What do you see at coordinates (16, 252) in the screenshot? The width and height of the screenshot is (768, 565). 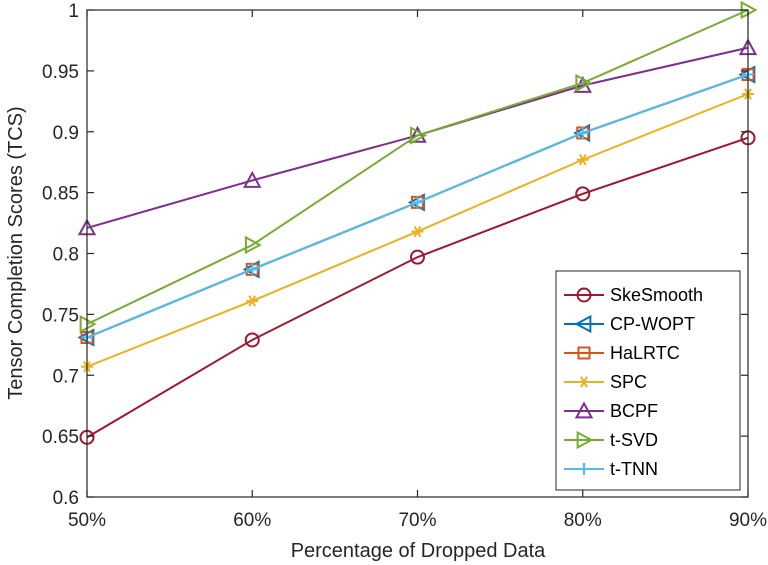 I see `y-axis-title: Tensor Completion Scores (TCS)` at bounding box center [16, 252].